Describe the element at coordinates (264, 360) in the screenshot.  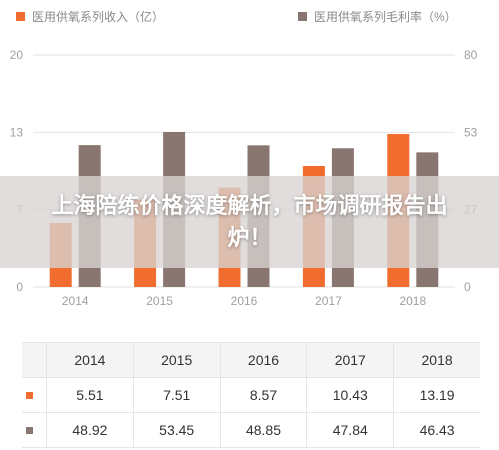
I see `table-header-cell: 2016` at that location.